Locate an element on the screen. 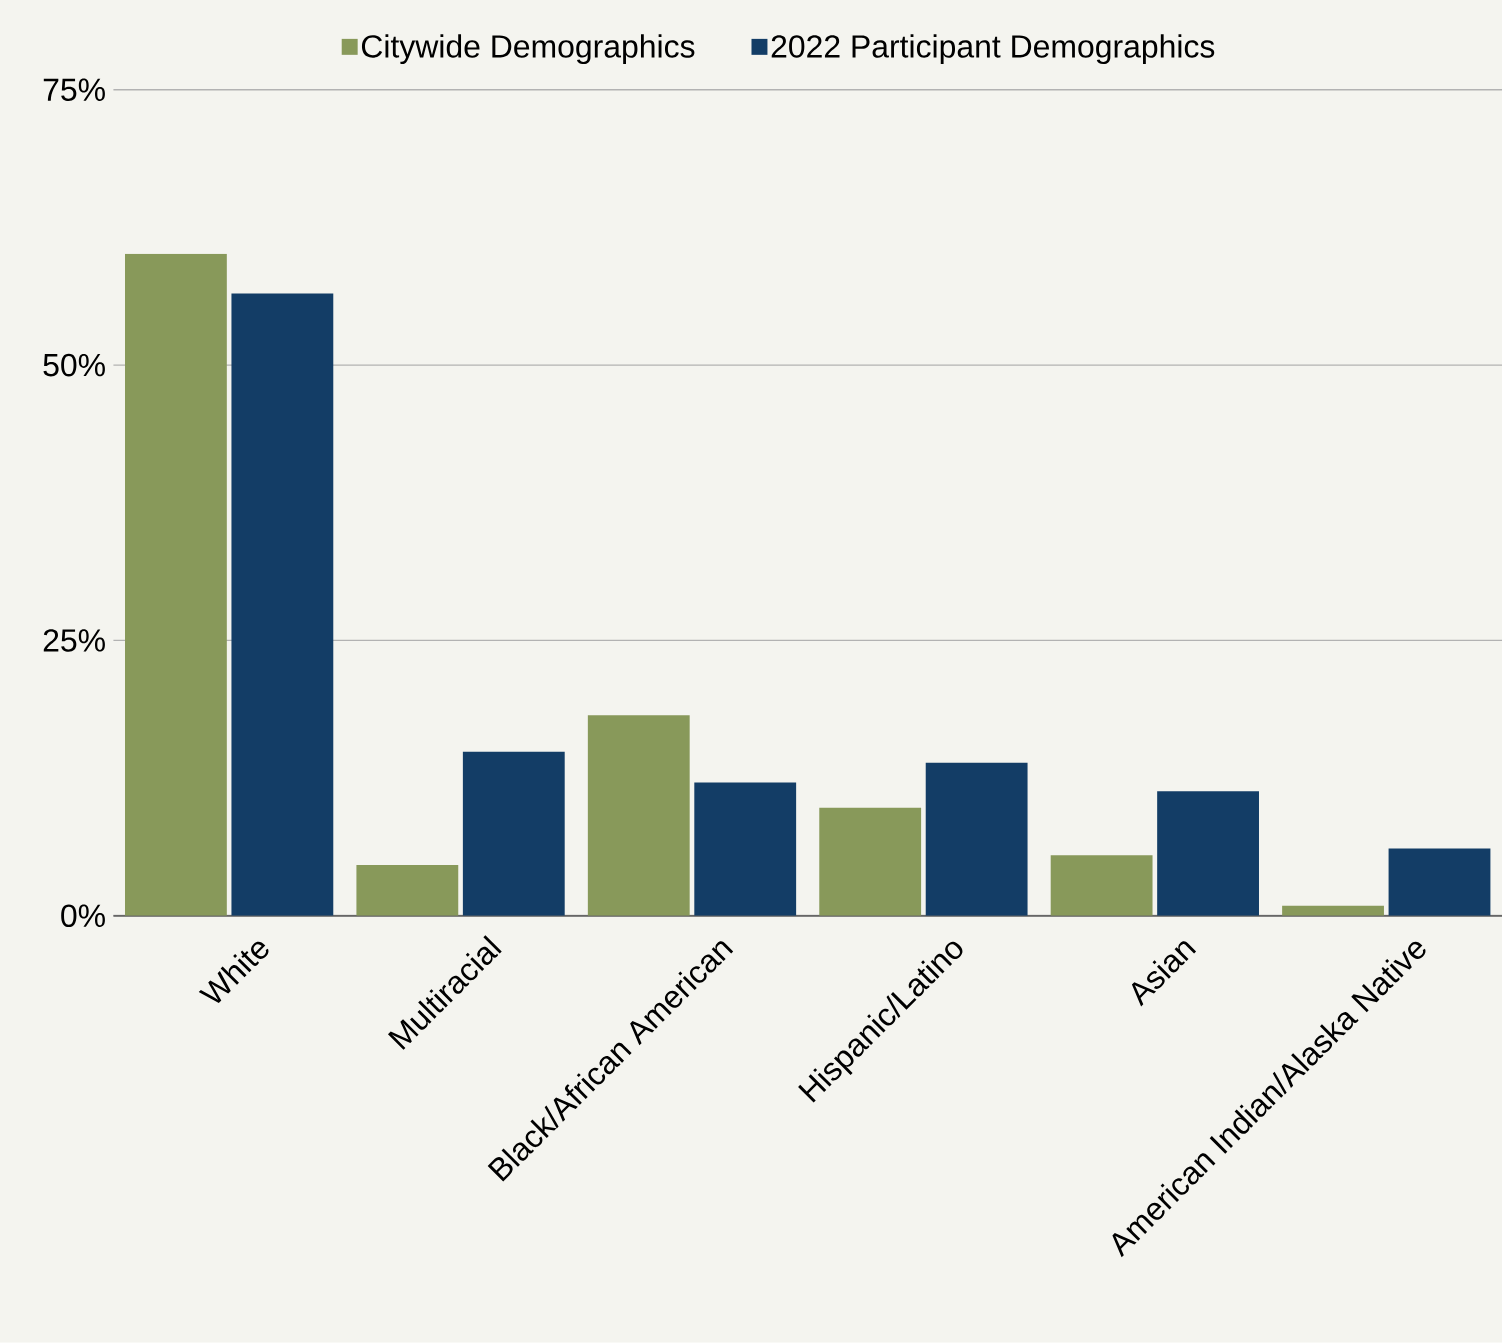  y-tick-label: 25% is located at coordinates (74, 640).